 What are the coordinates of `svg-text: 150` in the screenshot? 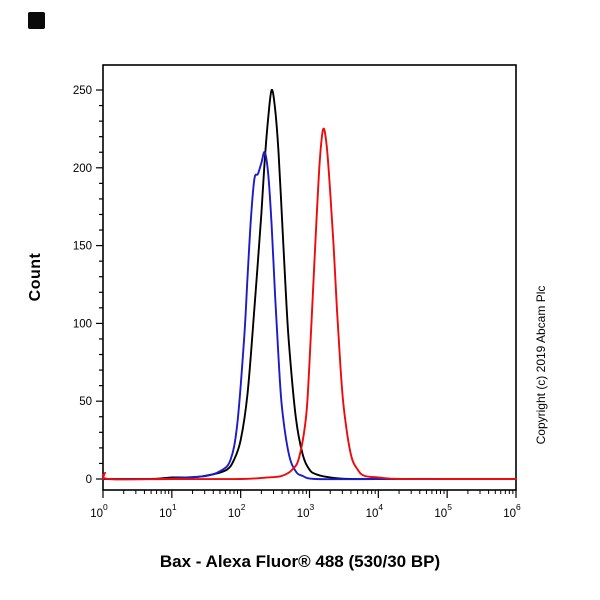 It's located at (82, 247).